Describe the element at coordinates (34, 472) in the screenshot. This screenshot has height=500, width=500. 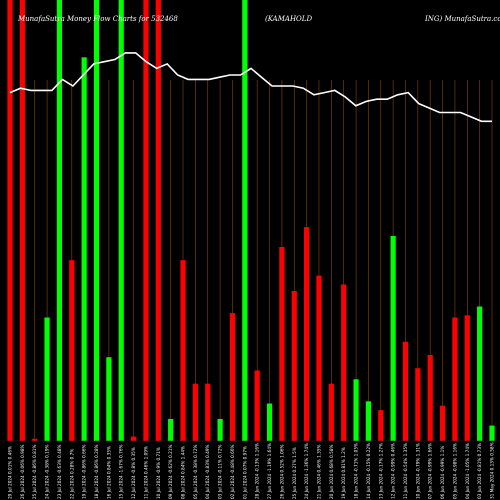
I see `x-tick-label: 25 Jul 2024 -0.86% 0.81%` at that location.